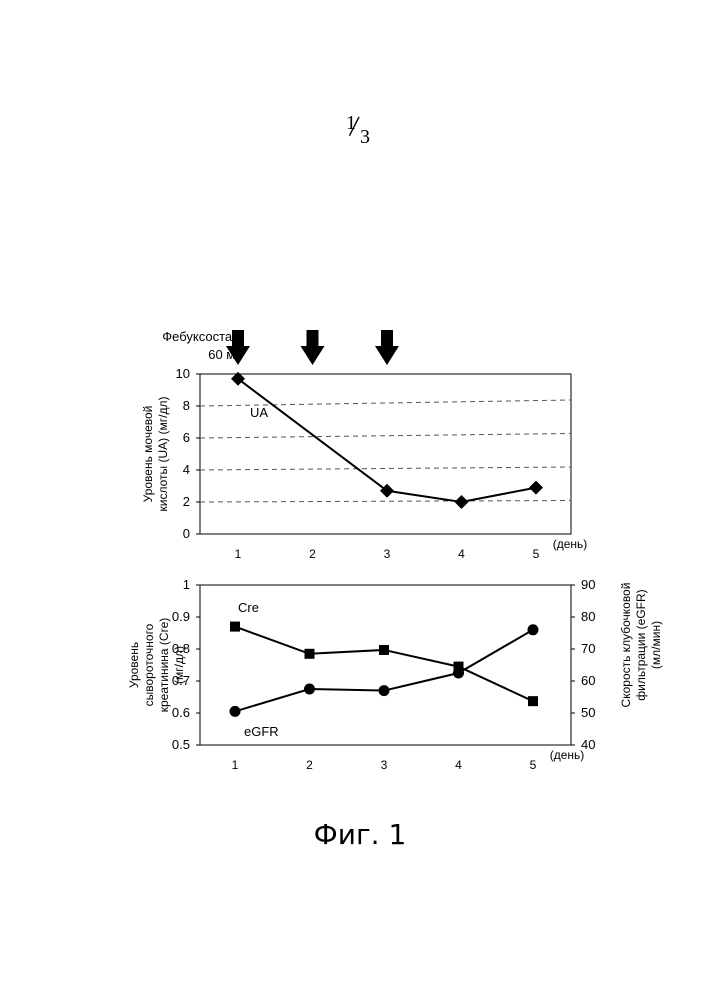  Describe the element at coordinates (149, 664) in the screenshot. I see `cre-y-axis-label-line-2: сывороточного` at that location.